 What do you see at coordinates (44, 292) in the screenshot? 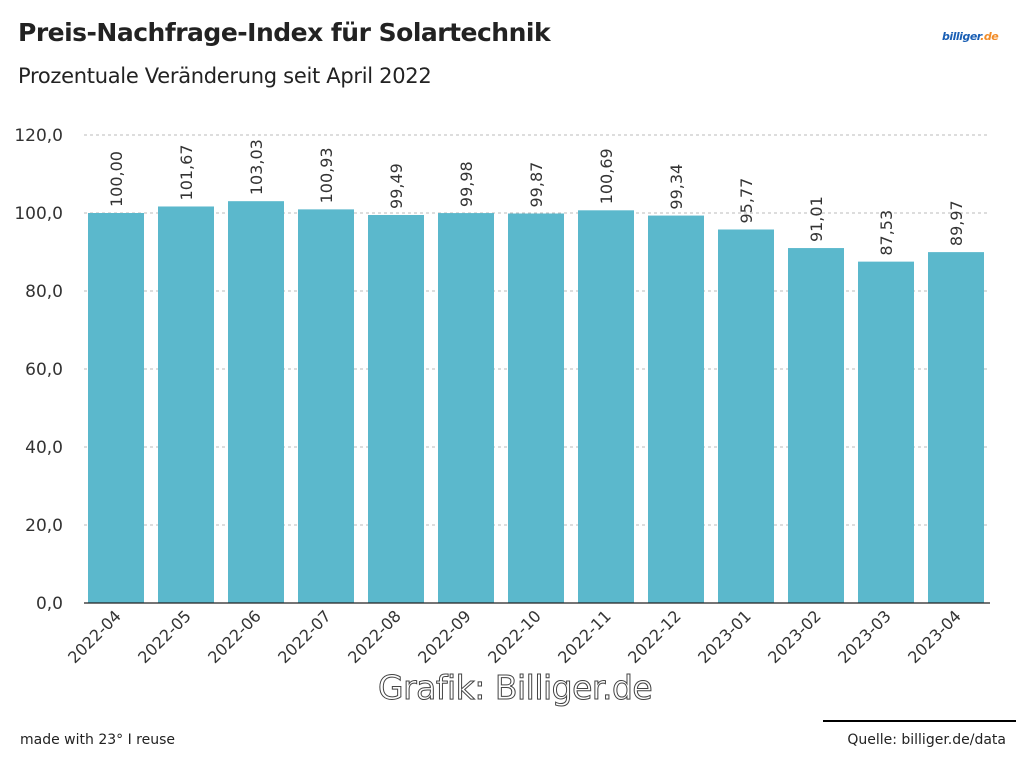
I see `y-tick-label: 80,0` at bounding box center [44, 292].